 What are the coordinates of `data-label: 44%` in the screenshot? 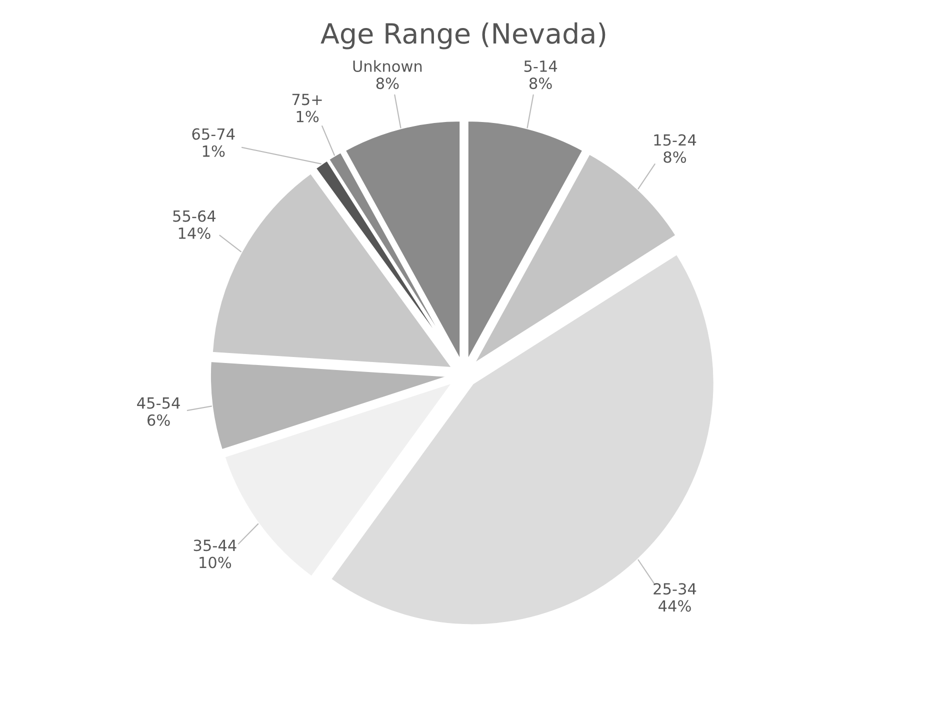 It's located at (674, 606).